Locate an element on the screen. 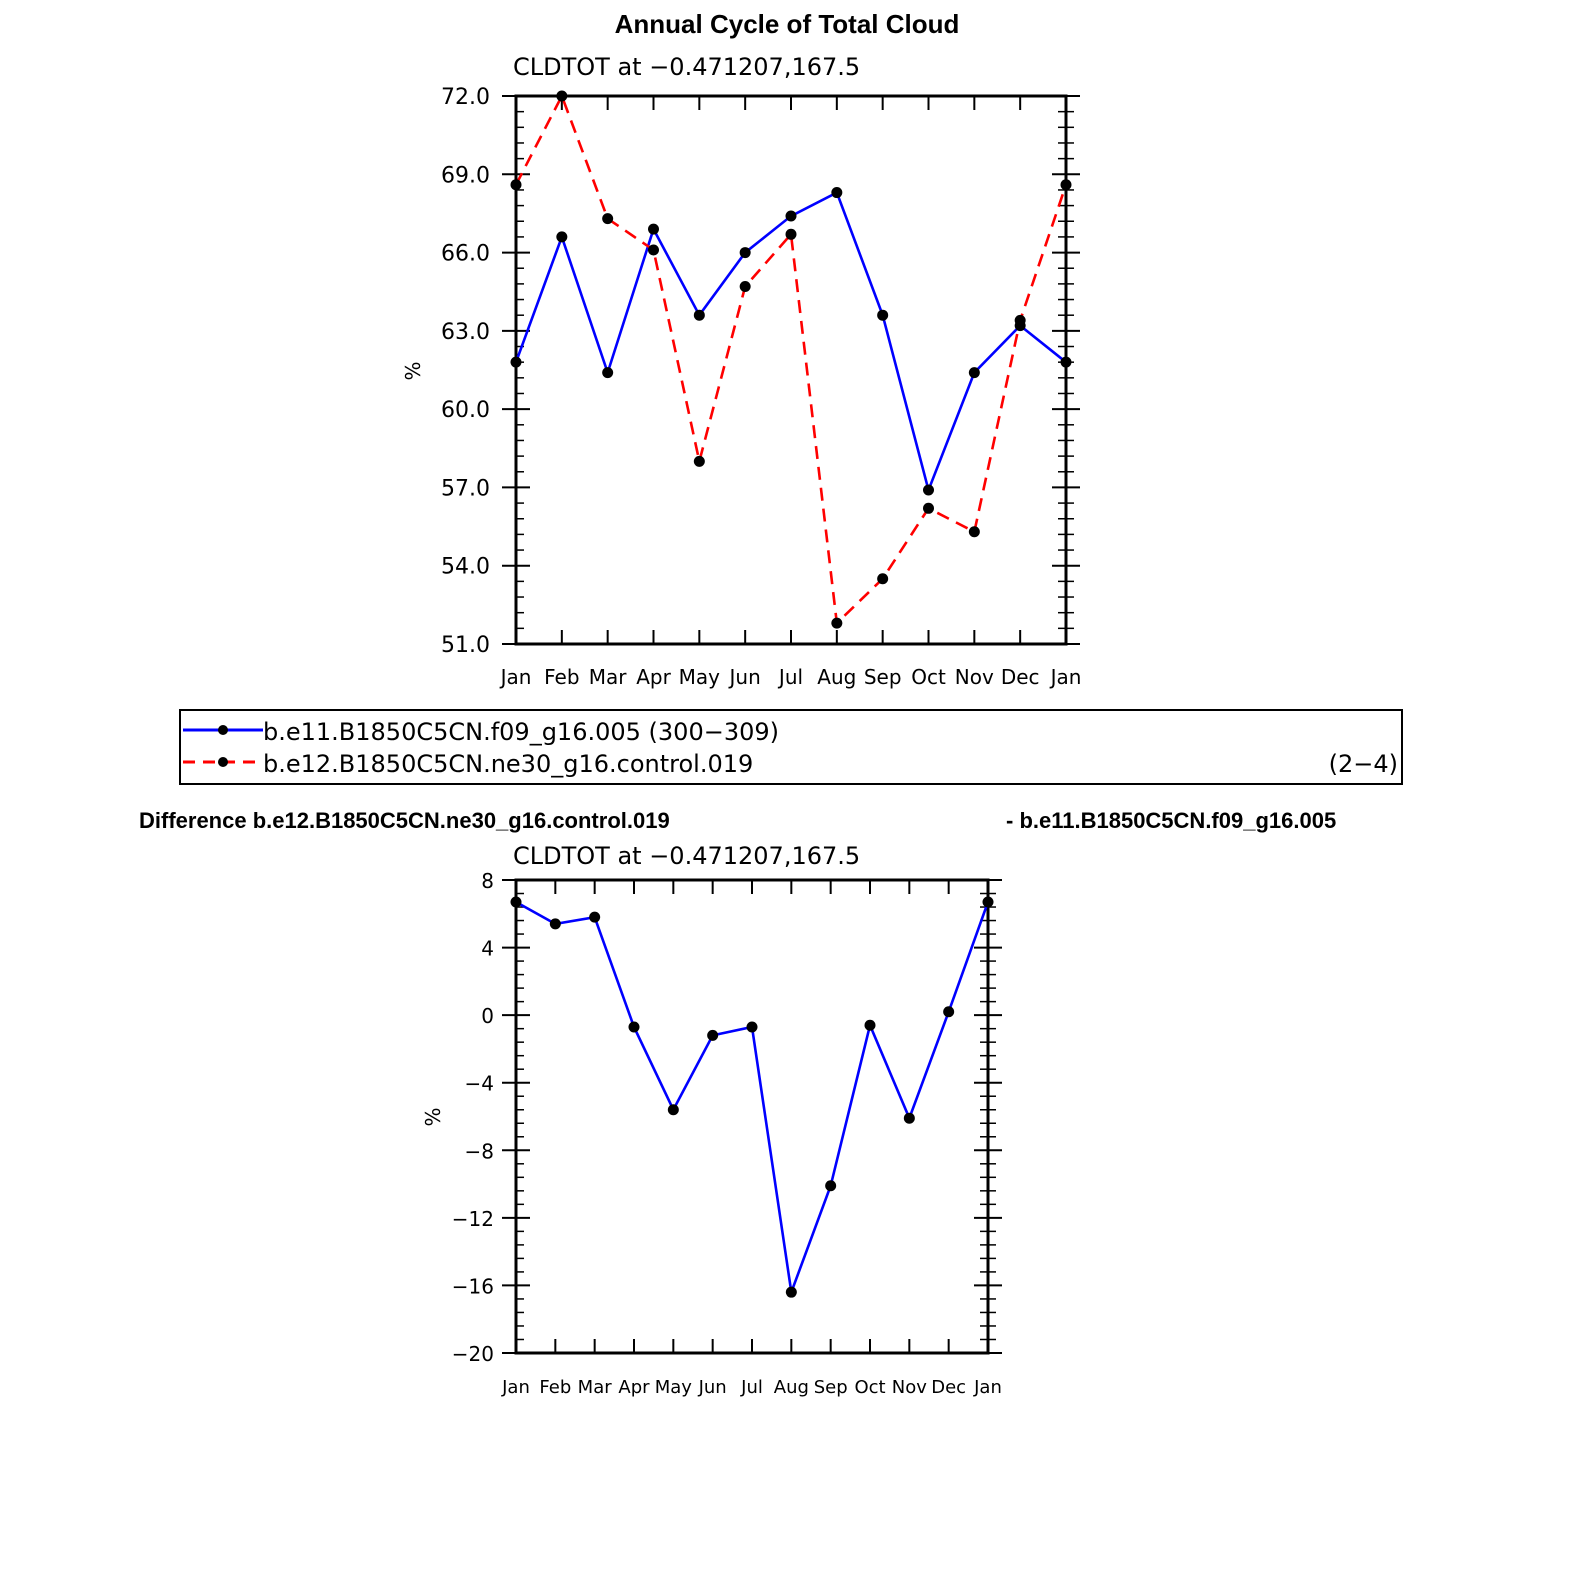 The width and height of the screenshot is (1575, 1575). plot1-xtick-label: Mar is located at coordinates (608, 677).